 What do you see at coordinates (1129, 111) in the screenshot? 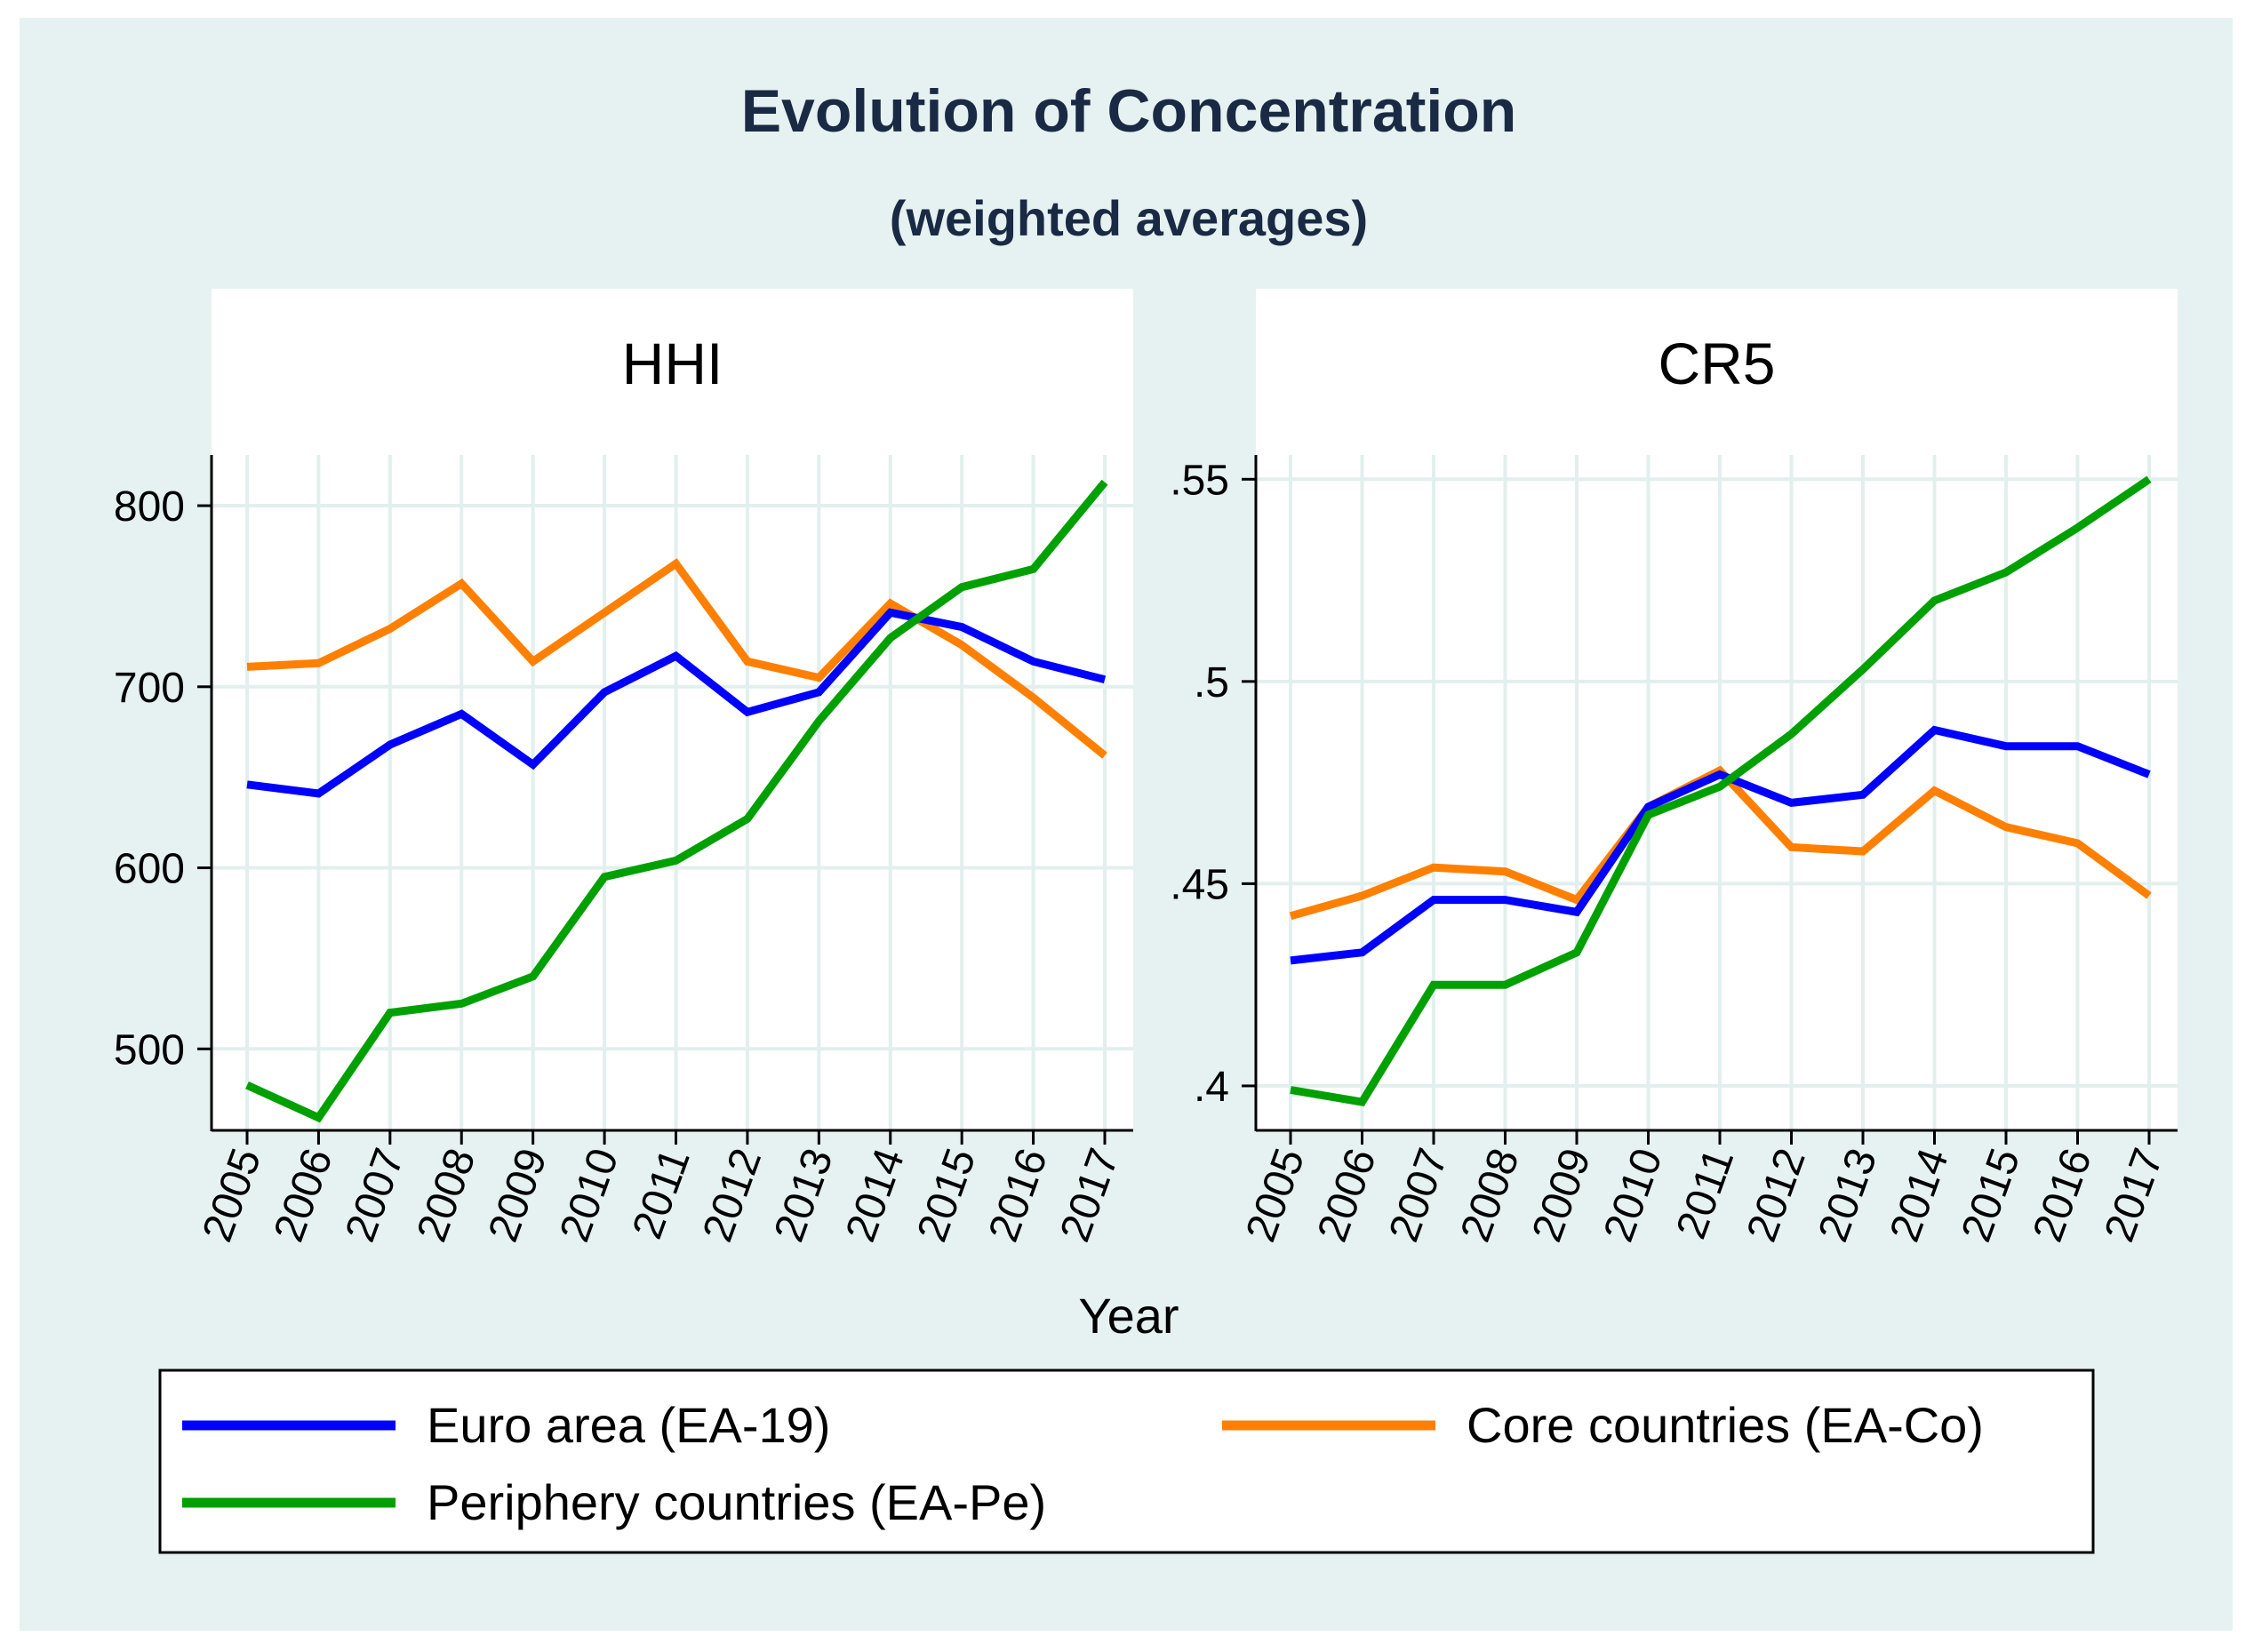
I see `chart-title: Evolution of Concentration` at bounding box center [1129, 111].